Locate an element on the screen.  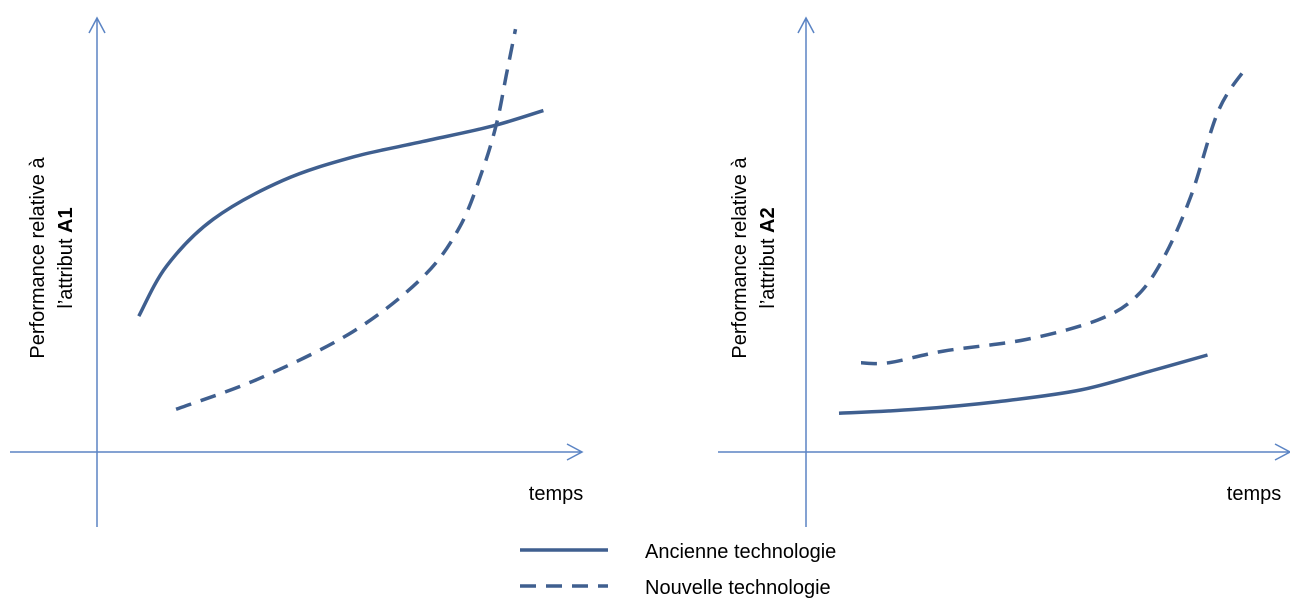
y-axis-label: Performance relative à l’attribut A2 is located at coordinates (754, 258).